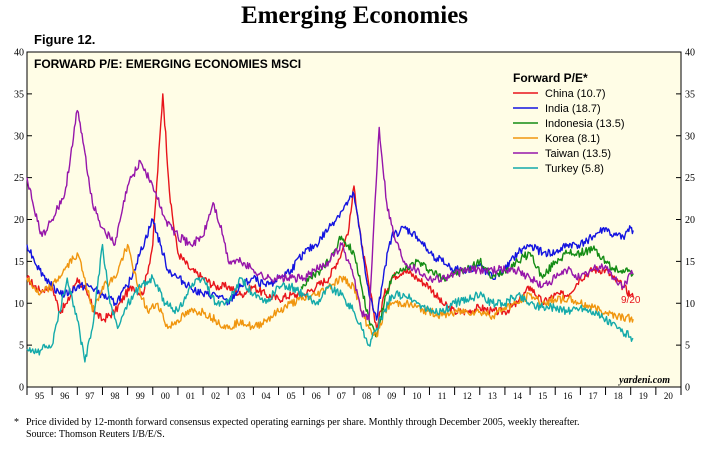 The image size is (709, 451). I want to click on y-tick-label-left: 35, so click(19, 94).